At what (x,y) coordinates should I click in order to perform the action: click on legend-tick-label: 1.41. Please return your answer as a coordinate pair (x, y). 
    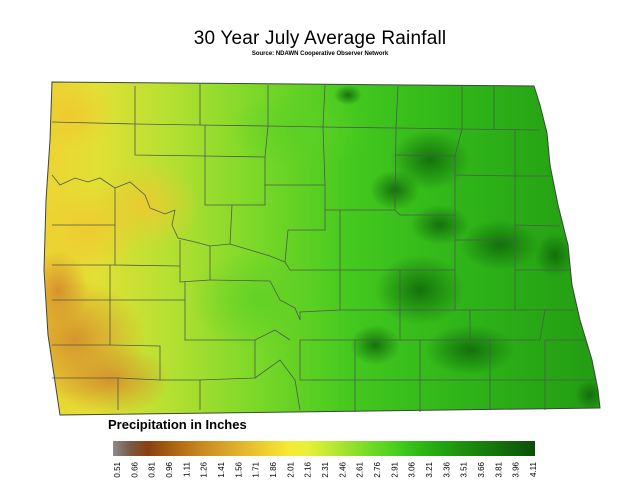
    Looking at the image, I should click on (221, 469).